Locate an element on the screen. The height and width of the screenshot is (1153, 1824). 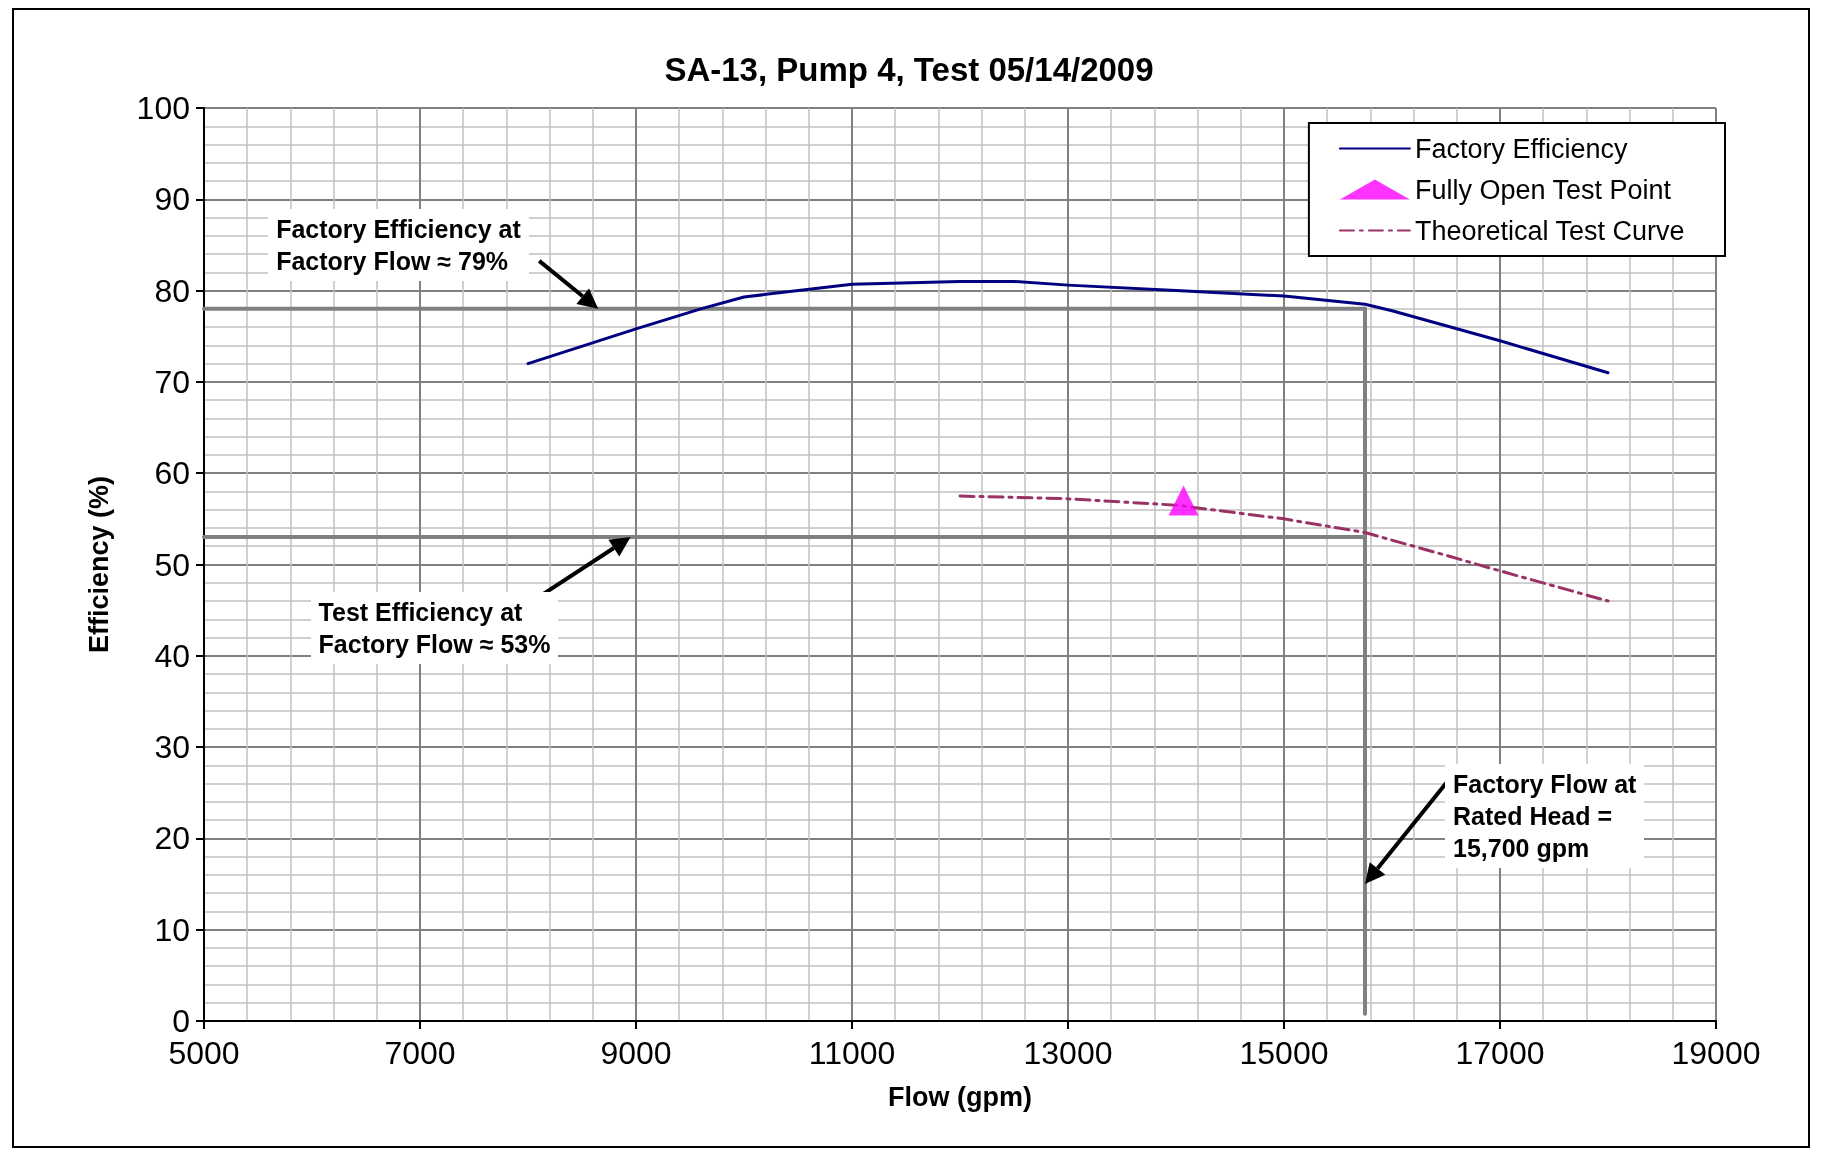
annotation: Factory Flow at Rated Head = 15,700 gpm is located at coordinates (1545, 816).